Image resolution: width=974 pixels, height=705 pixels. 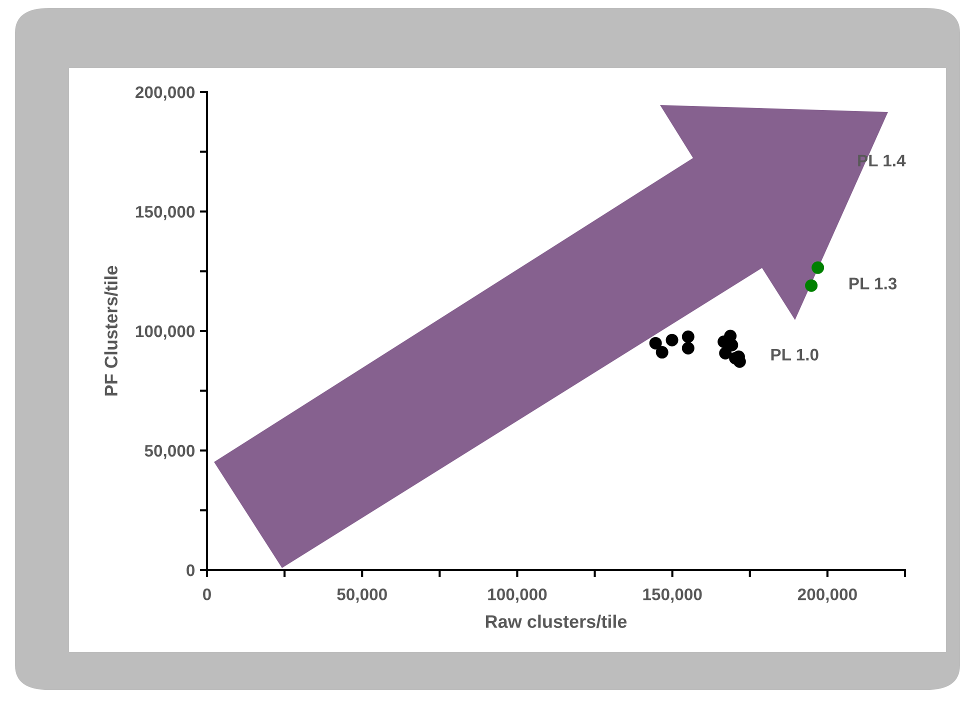 I want to click on y-tick-label: 150,000, so click(x=165, y=213).